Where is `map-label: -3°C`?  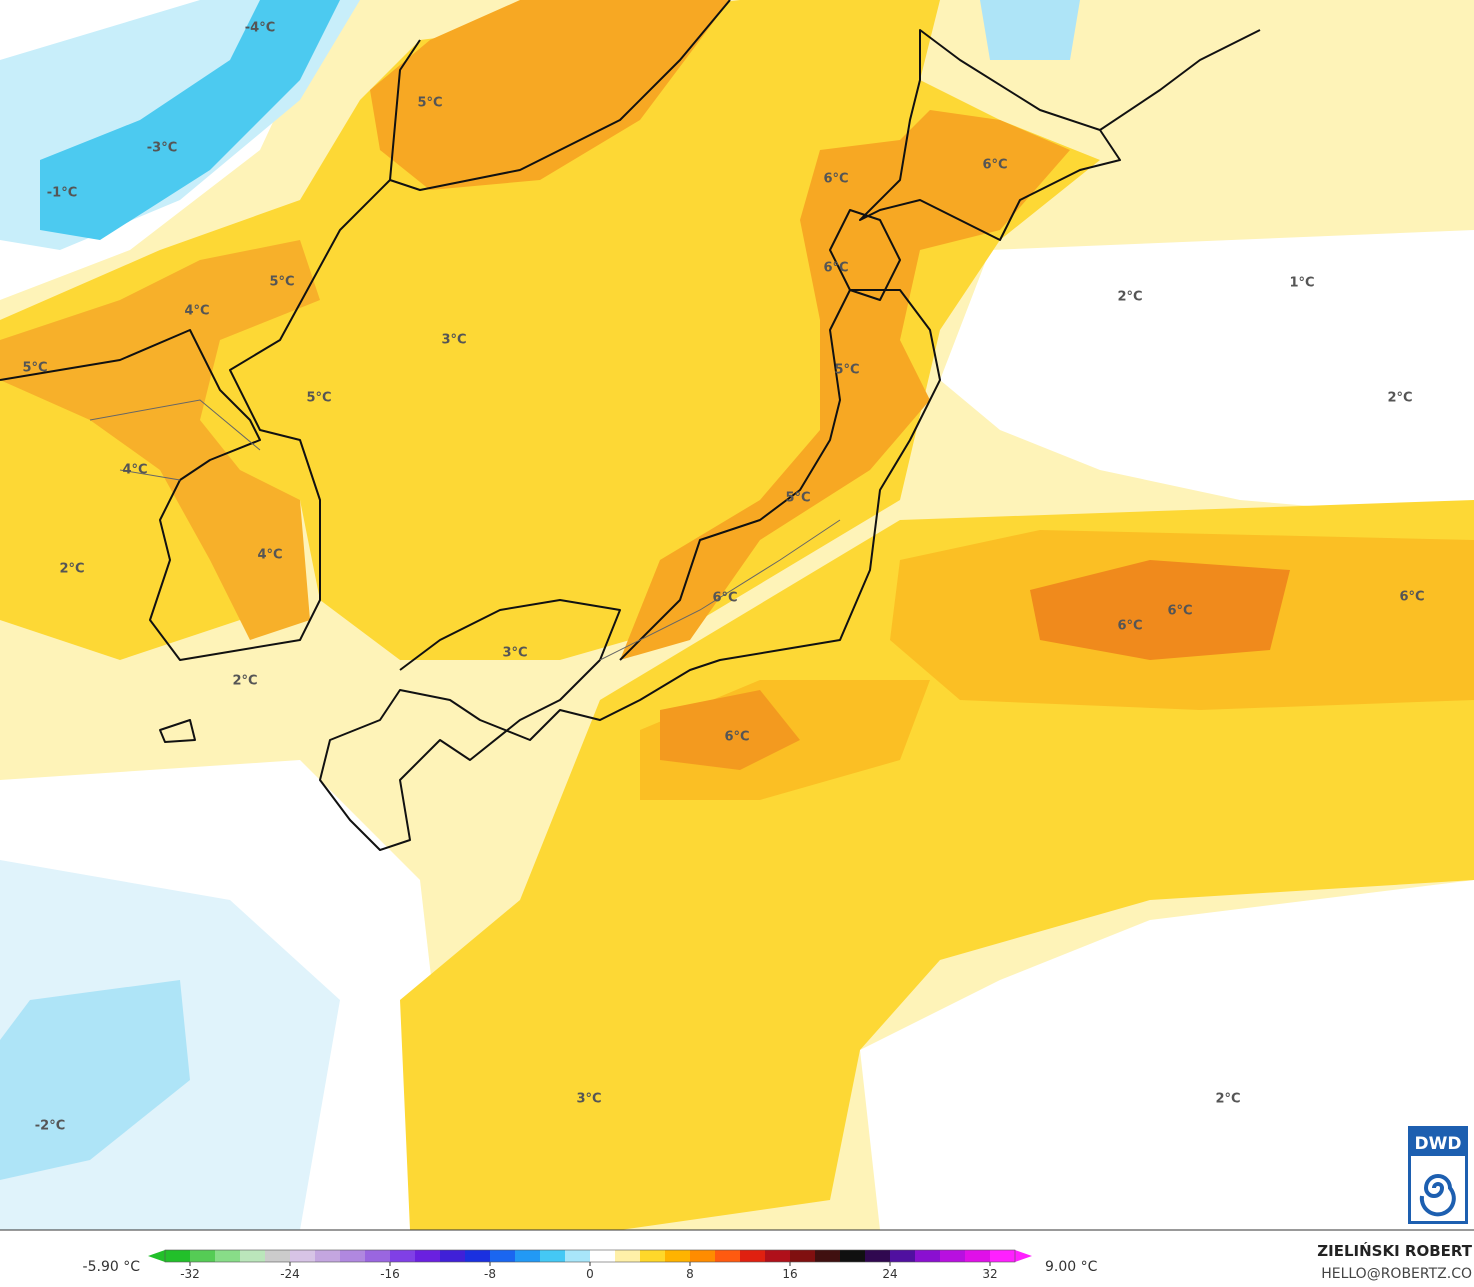
map-label: -3°C is located at coordinates (162, 148).